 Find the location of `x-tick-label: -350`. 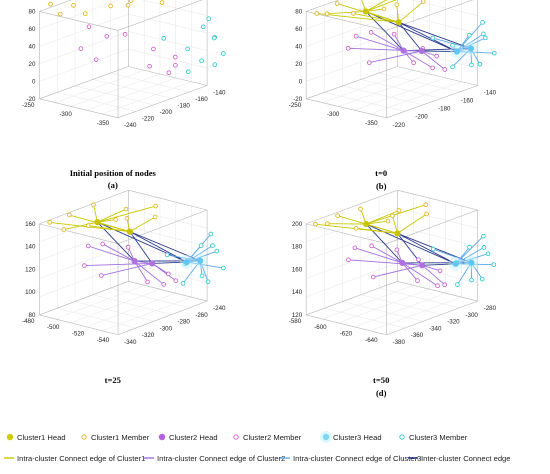

x-tick-label: -350 is located at coordinates (103, 123).